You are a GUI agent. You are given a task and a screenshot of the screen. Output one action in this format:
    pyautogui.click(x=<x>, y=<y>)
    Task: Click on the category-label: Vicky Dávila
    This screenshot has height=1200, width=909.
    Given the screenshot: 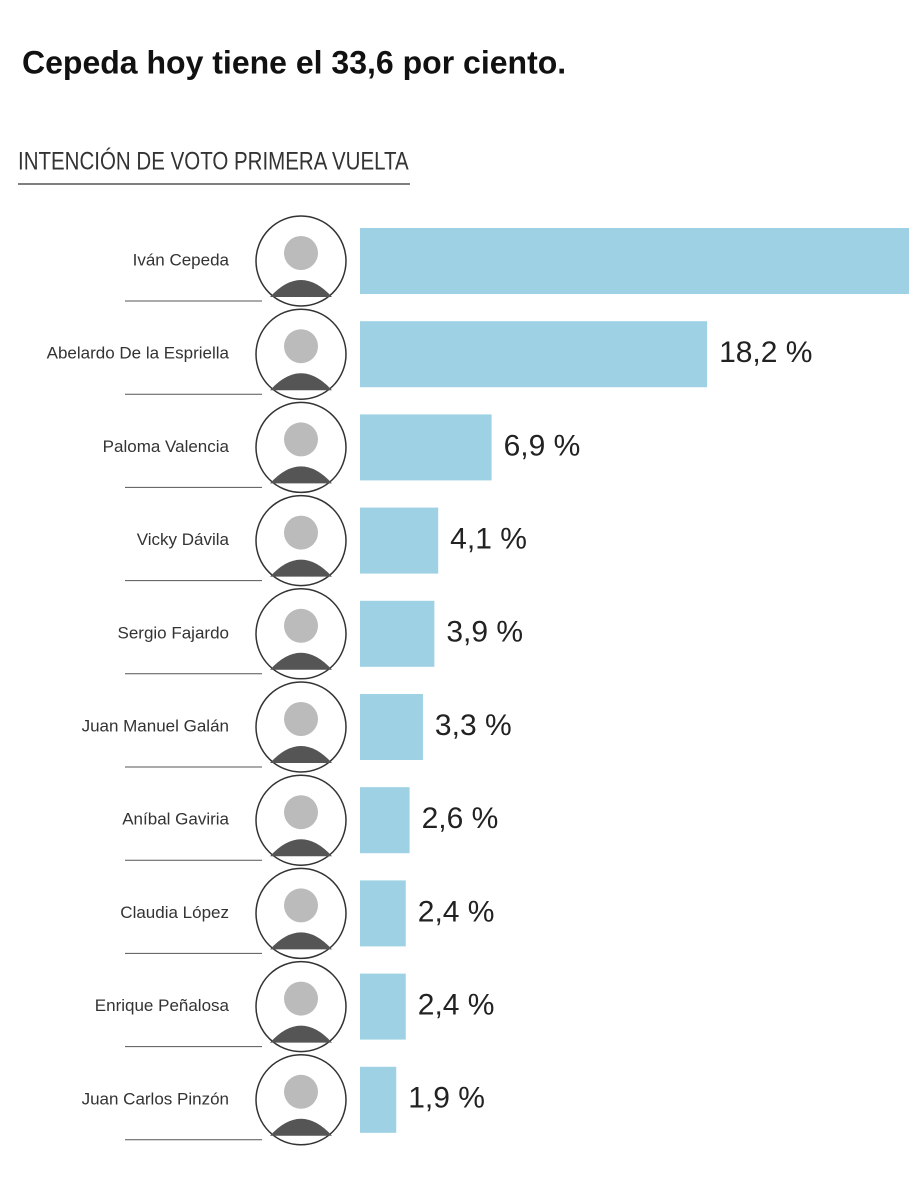 What is the action you would take?
    pyautogui.click(x=183, y=539)
    